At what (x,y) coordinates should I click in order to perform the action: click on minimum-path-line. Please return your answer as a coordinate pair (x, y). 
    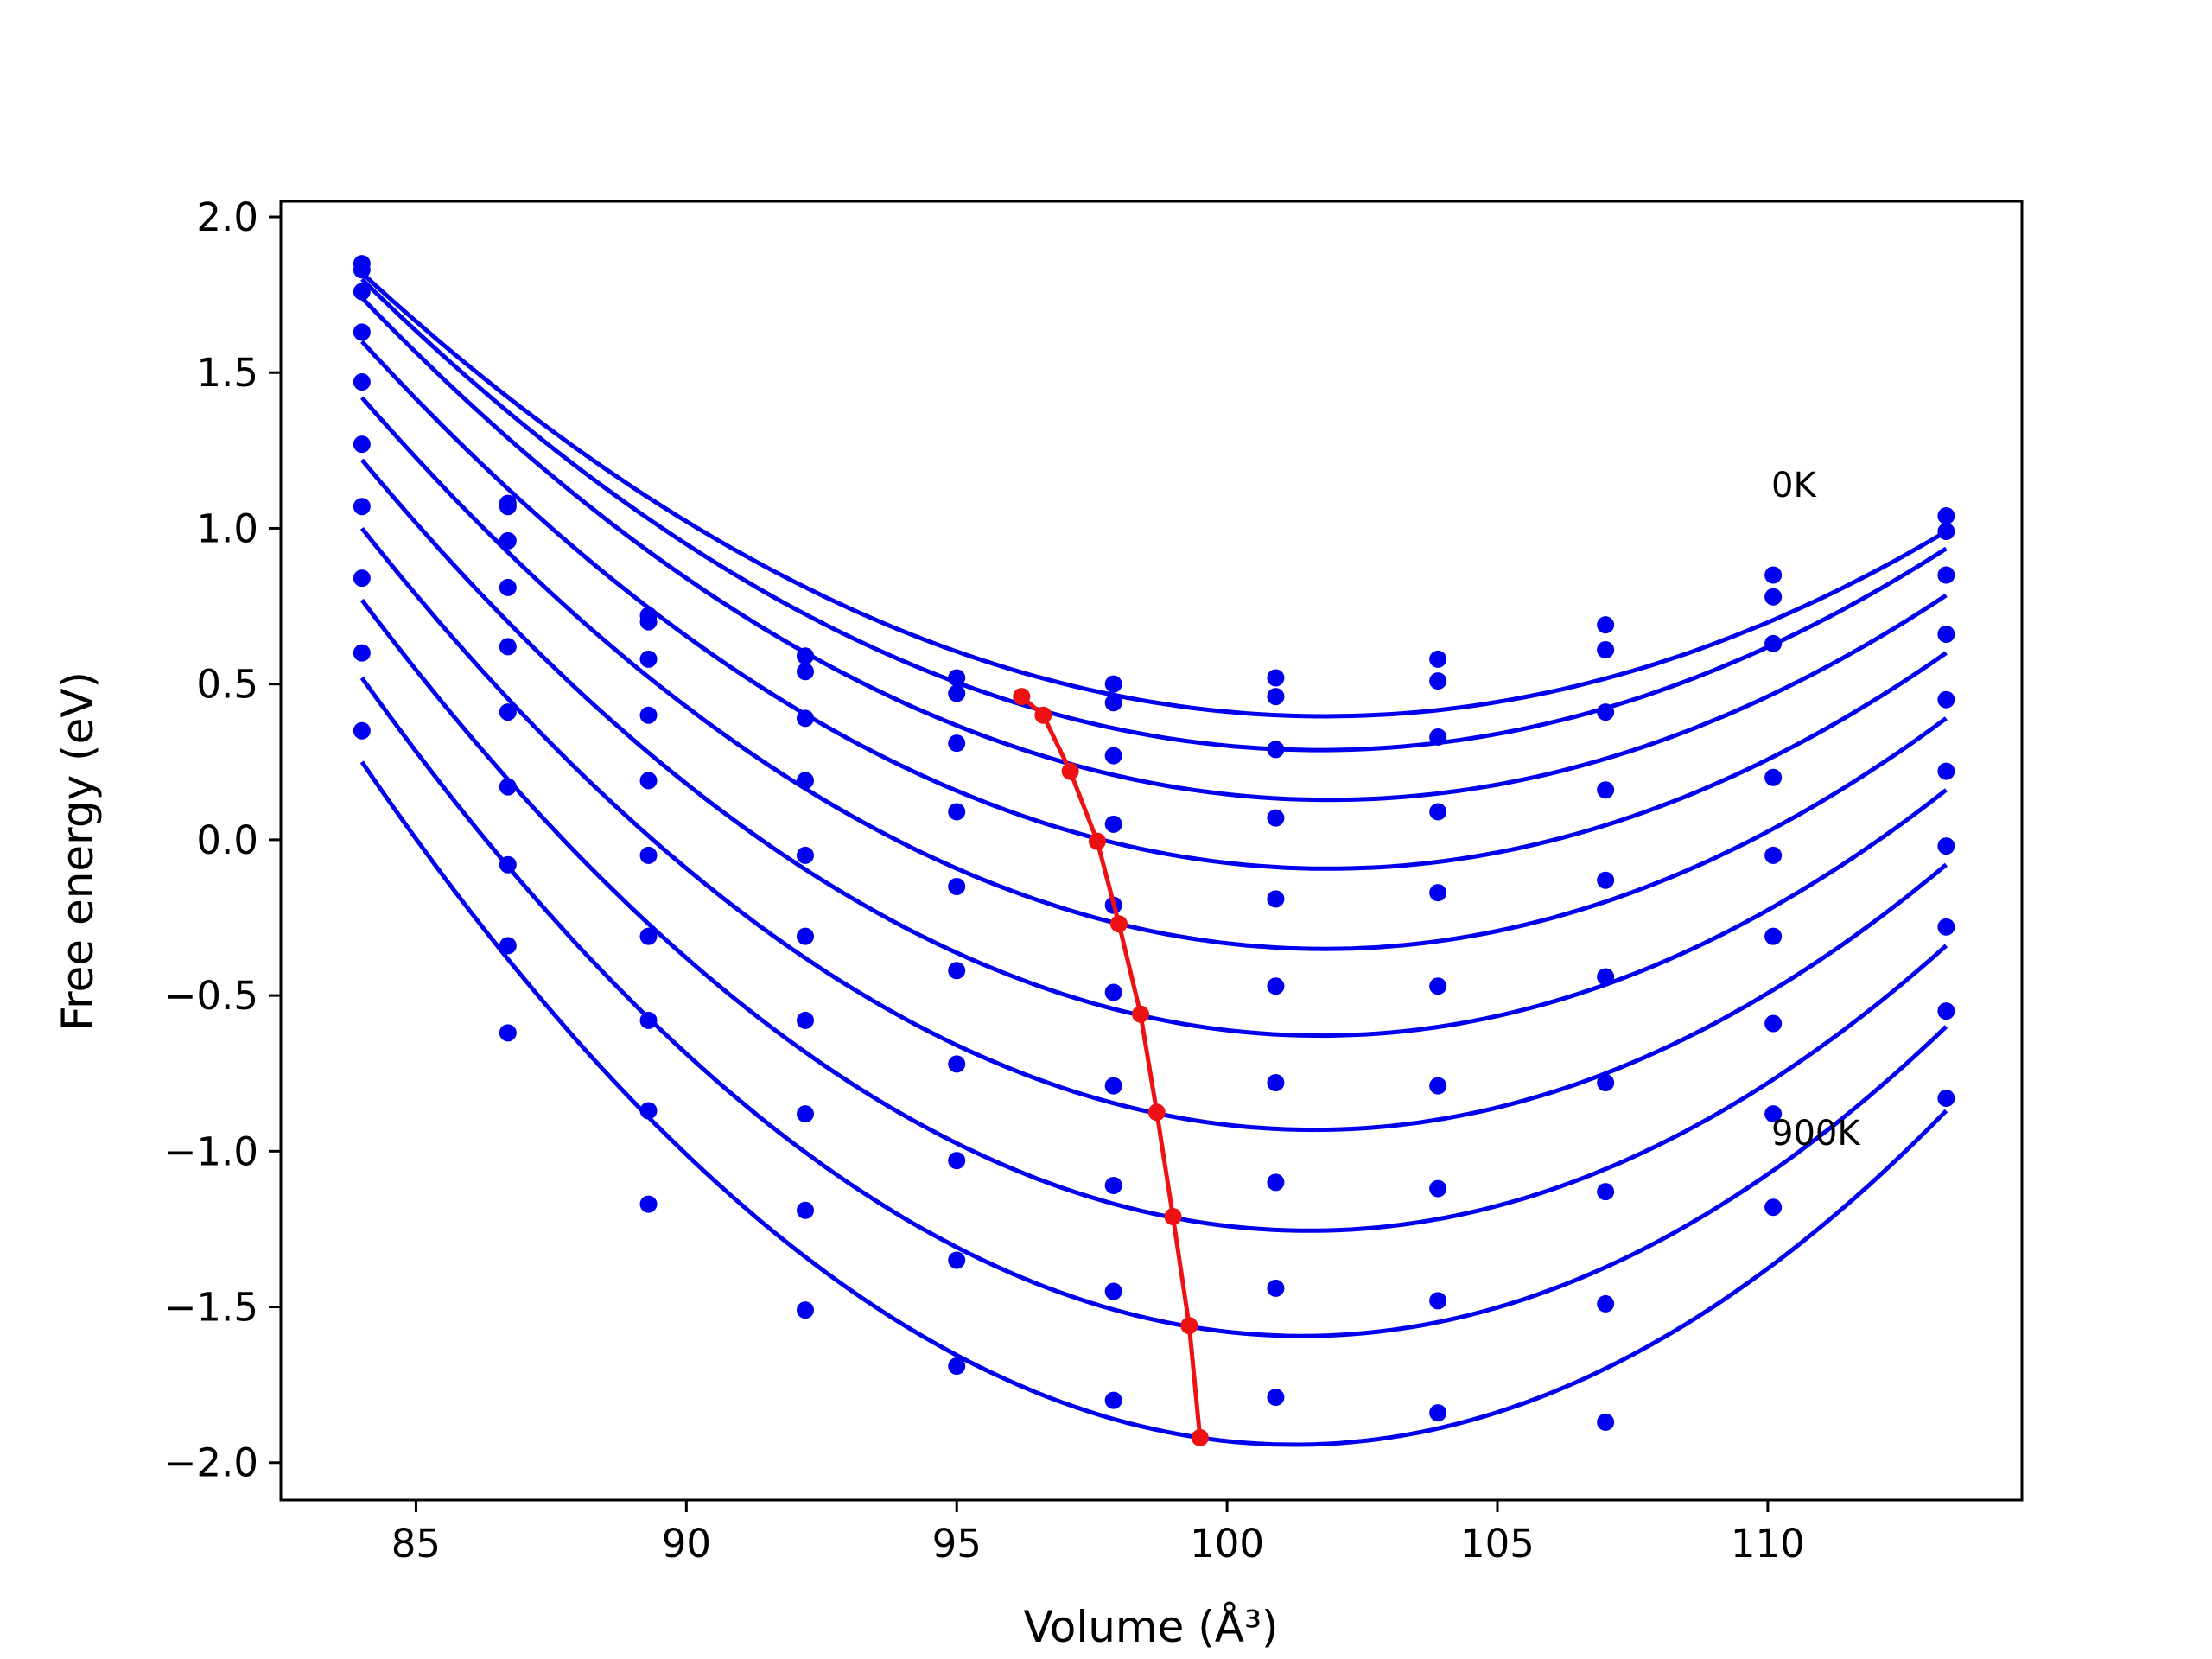
    Looking at the image, I should click on (1111, 1067).